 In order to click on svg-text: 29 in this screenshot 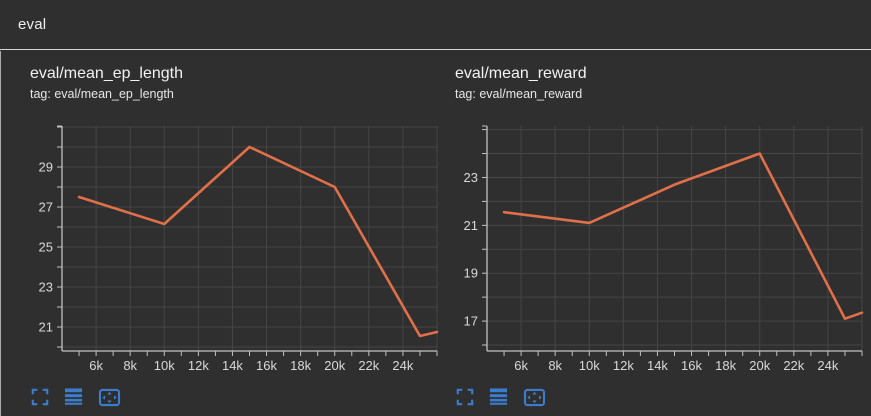, I will do `click(46, 167)`.